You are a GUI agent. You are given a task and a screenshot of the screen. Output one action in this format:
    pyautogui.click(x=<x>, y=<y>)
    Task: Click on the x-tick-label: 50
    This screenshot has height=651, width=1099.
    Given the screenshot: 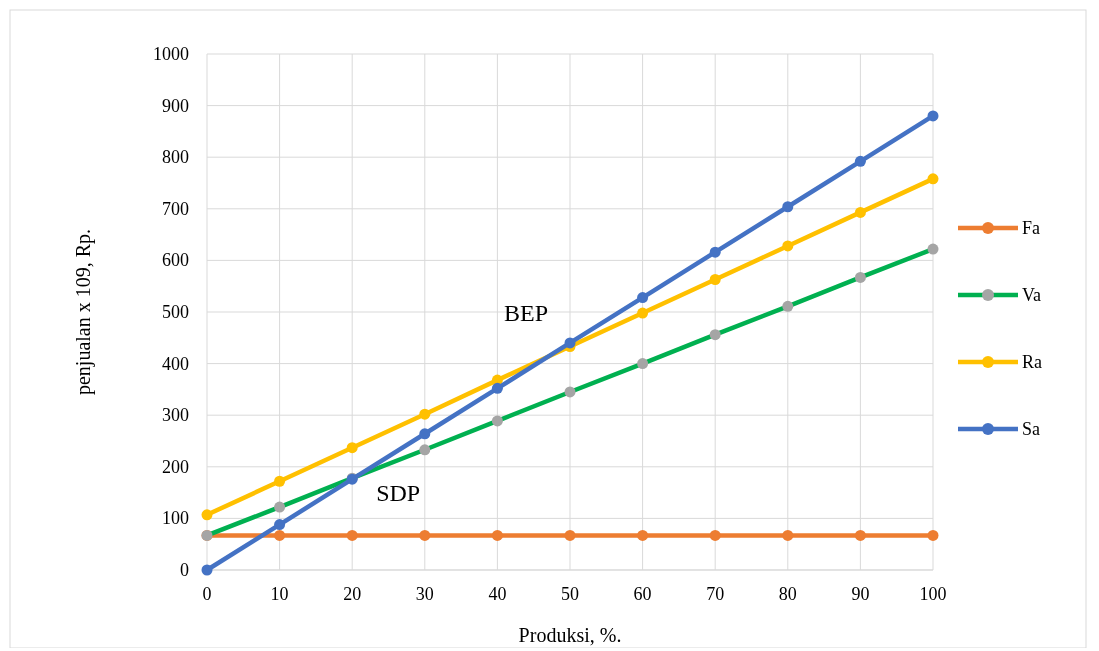 What is the action you would take?
    pyautogui.click(x=570, y=594)
    